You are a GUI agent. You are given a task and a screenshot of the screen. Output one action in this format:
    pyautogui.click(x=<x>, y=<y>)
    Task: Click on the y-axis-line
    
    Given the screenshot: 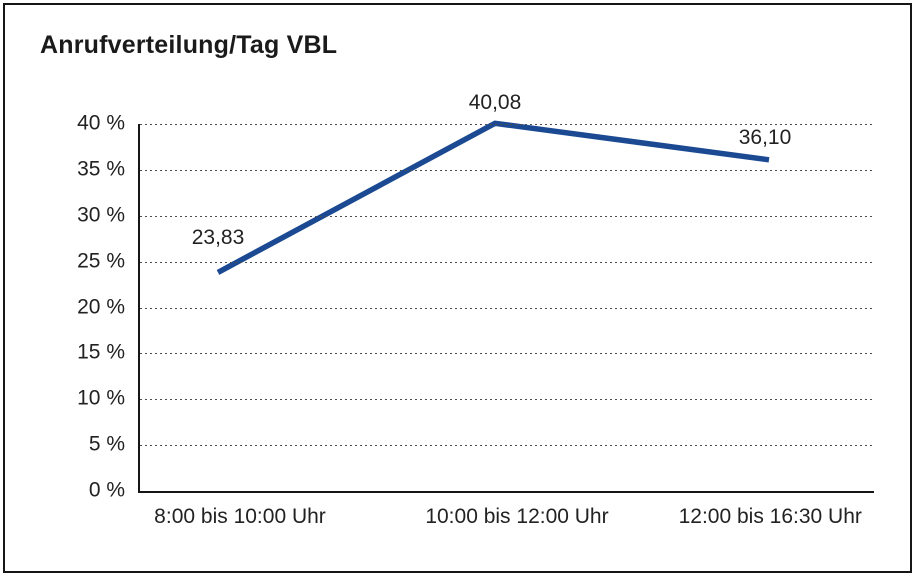 What is the action you would take?
    pyautogui.click(x=139, y=308)
    